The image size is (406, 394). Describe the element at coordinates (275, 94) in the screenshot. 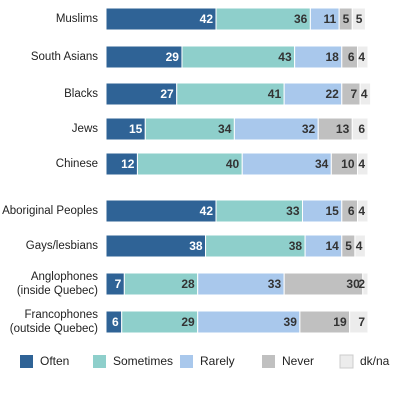

I see `value-label: 41` at that location.